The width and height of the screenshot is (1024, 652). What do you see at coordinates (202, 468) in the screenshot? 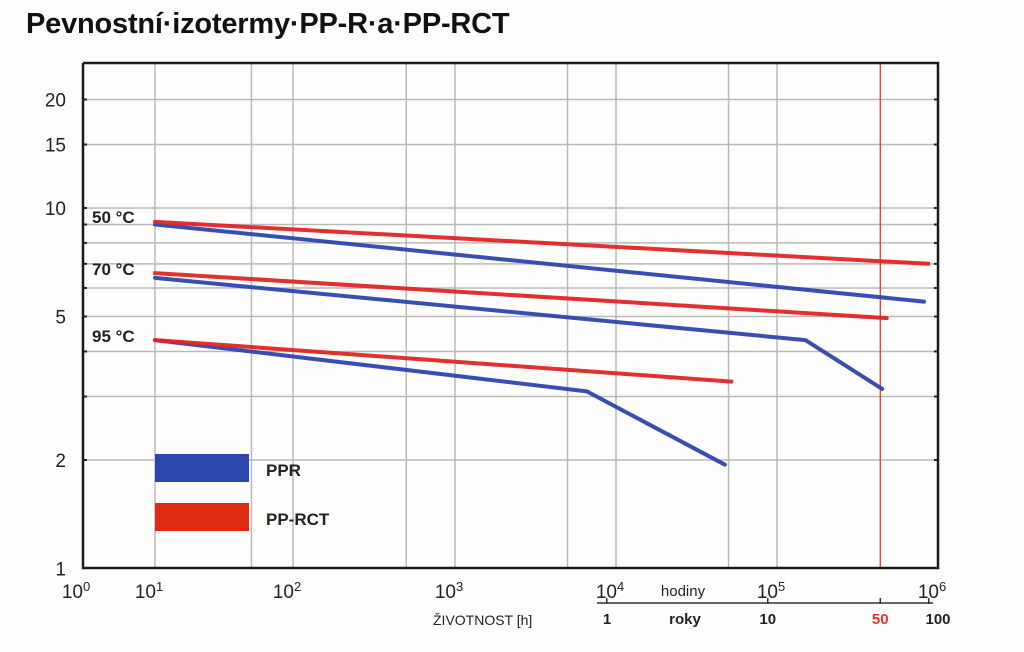
I see `legend-swatch-ppr` at bounding box center [202, 468].